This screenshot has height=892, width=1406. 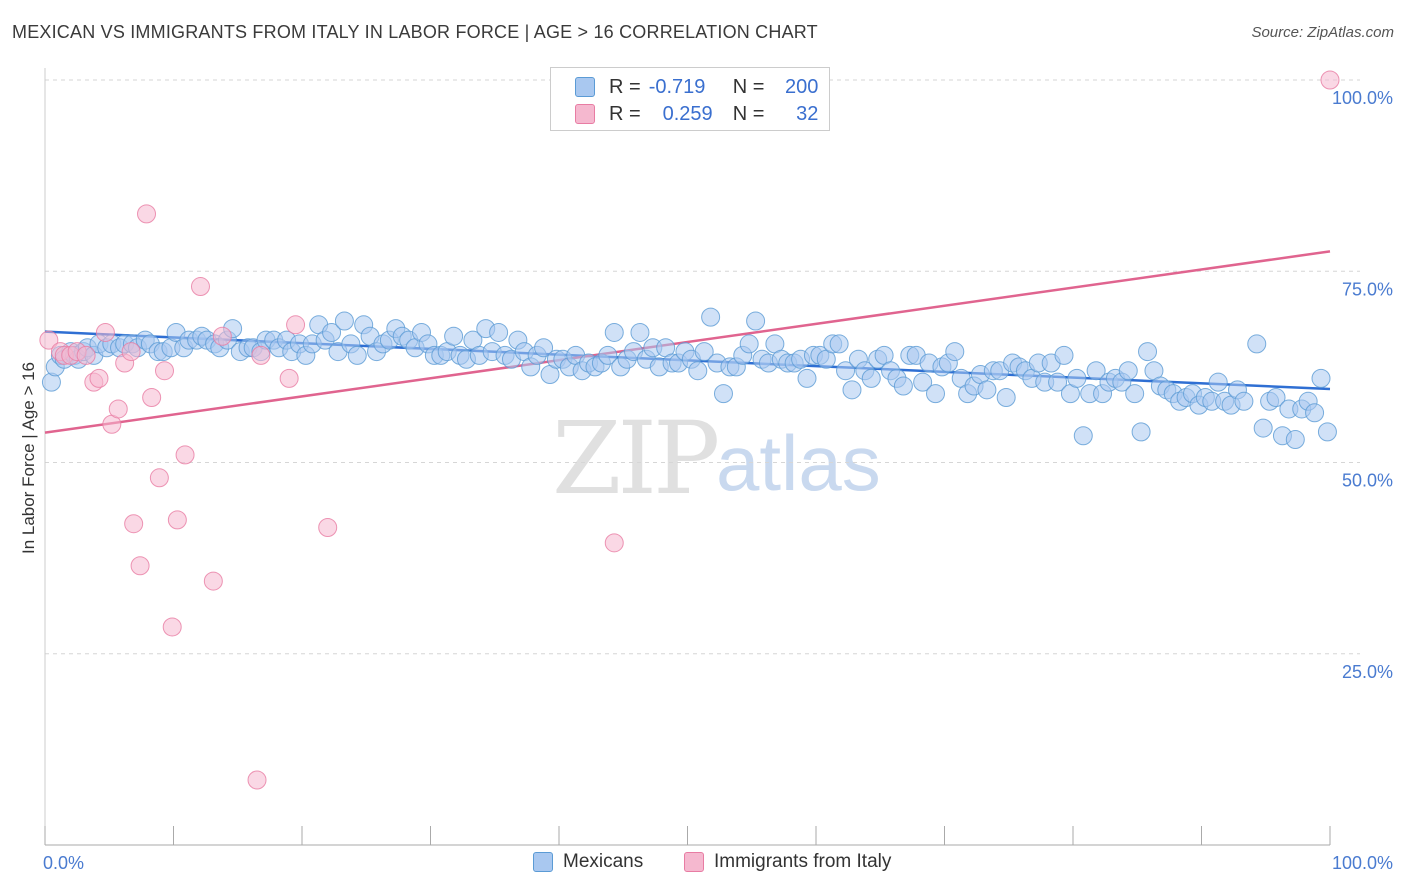 I want to click on x-tick-label: 0.0%, so click(x=63, y=863).